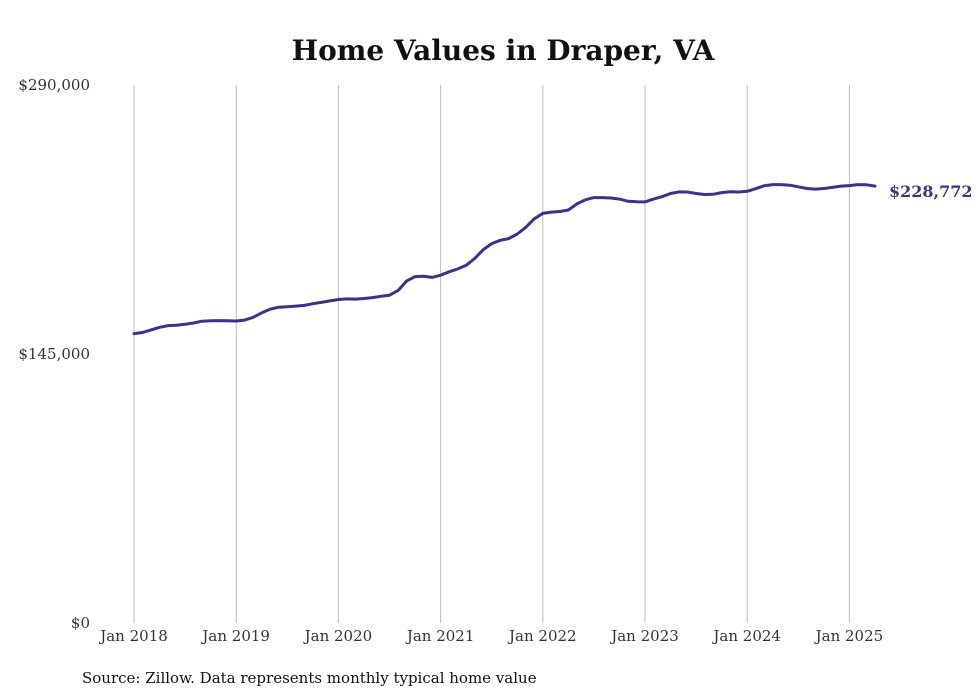 The width and height of the screenshot is (980, 699). What do you see at coordinates (746, 636) in the screenshot?
I see `x-tick-label: Jan 2024` at bounding box center [746, 636].